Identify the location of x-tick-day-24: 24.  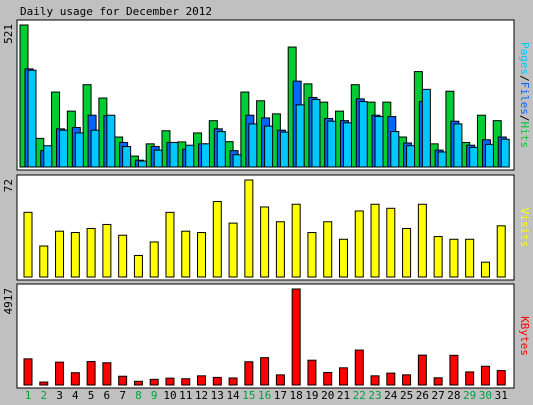
(391, 395).